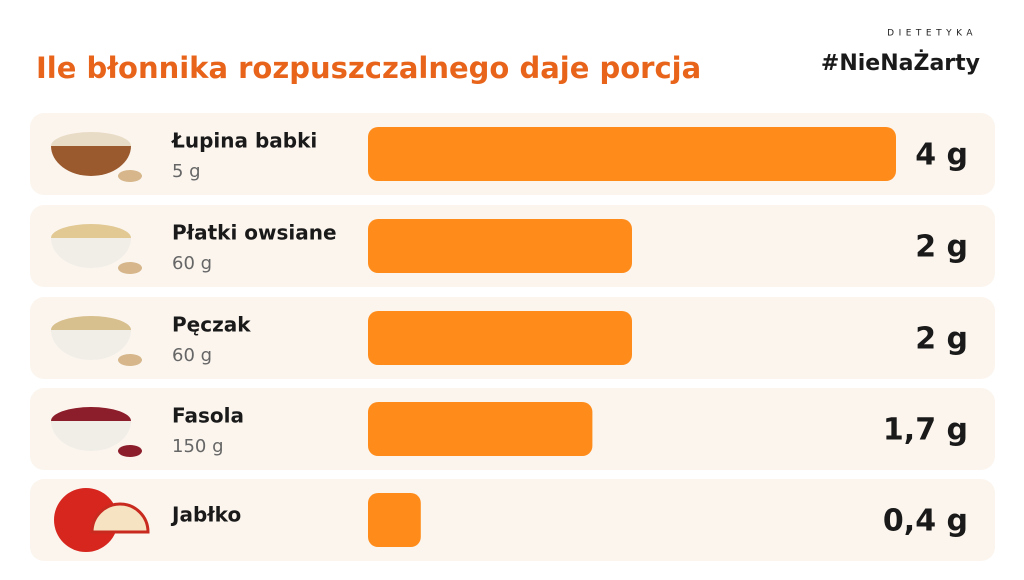 The image size is (1024, 580). Describe the element at coordinates (941, 155) in the screenshot. I see `value-label: 4 g` at that location.